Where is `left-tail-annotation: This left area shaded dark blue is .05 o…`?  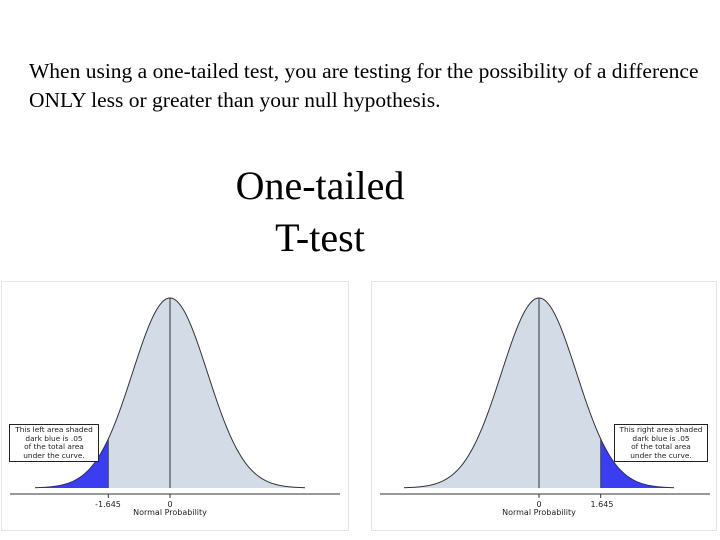
left-tail-annotation: This left area shaded dark blue is .05 o… is located at coordinates (54, 443).